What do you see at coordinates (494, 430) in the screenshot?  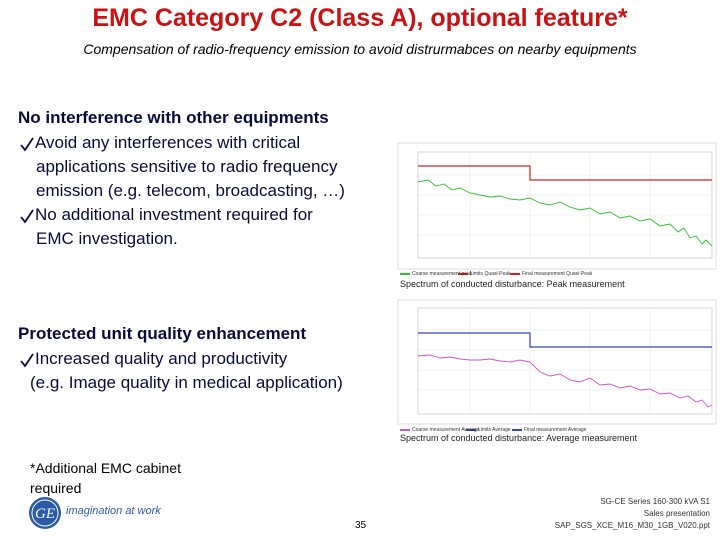 I see `legend-entry: Limits Average` at bounding box center [494, 430].